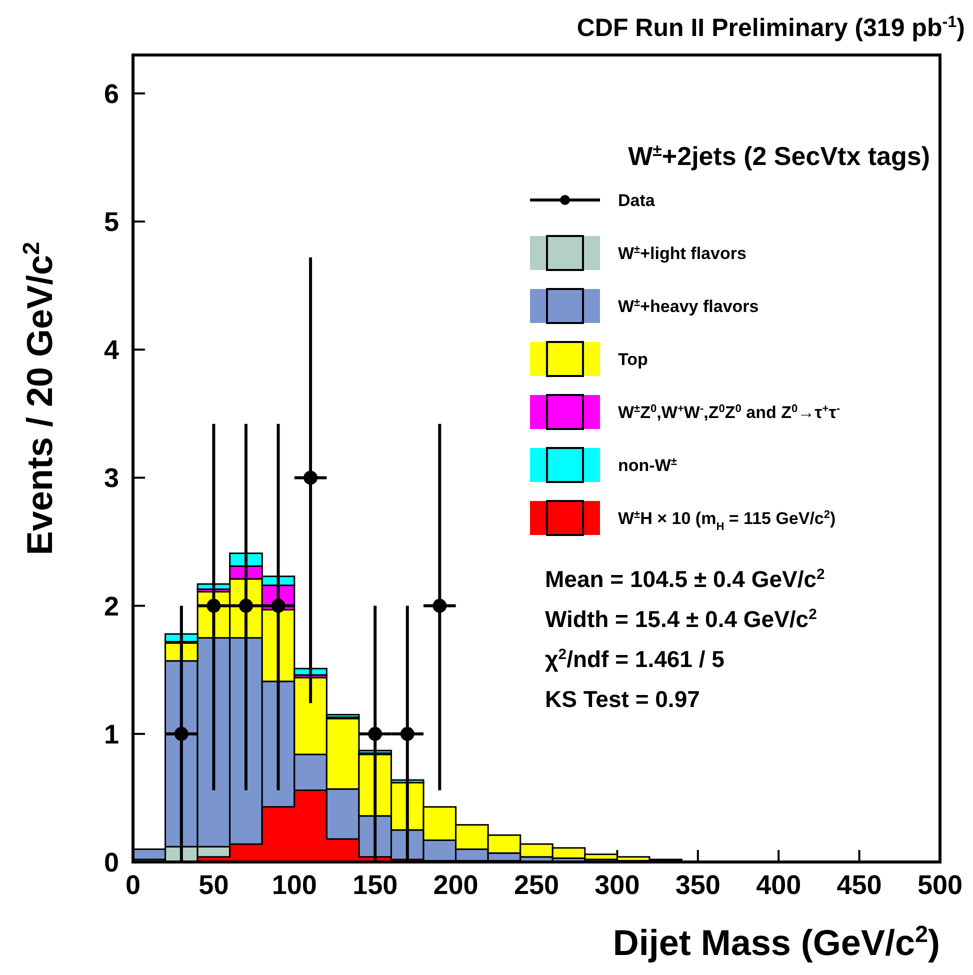  Describe the element at coordinates (133, 885) in the screenshot. I see `x-tick-label: 0` at that location.